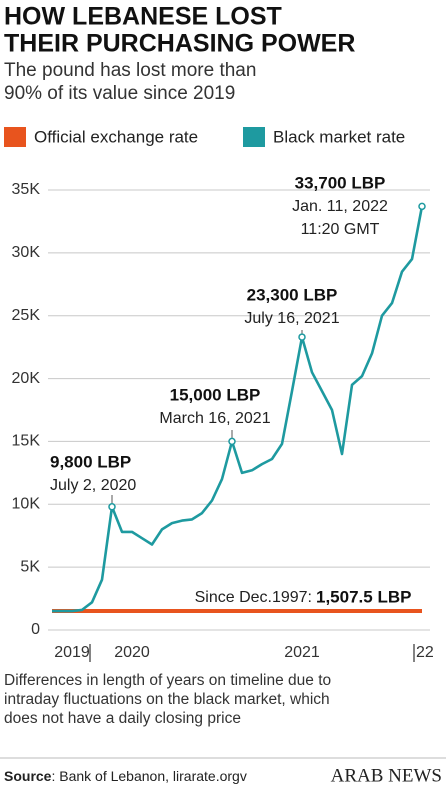 This screenshot has width=446, height=800. What do you see at coordinates (215, 394) in the screenshot?
I see `annotation-value: 15,000 LBP` at bounding box center [215, 394].